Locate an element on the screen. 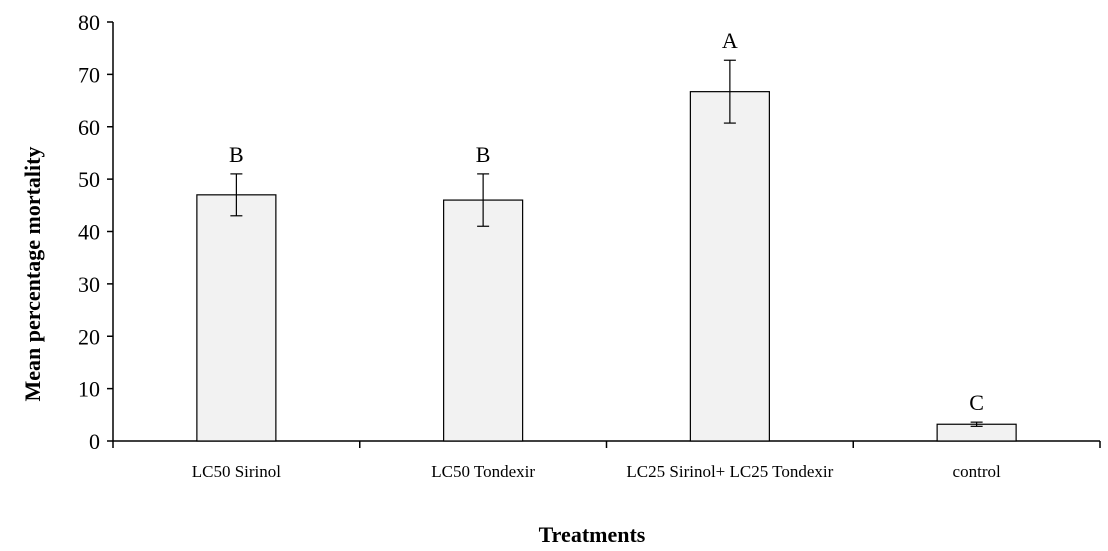  x-tick-label: LC25 Sirinol+ LC25 Tondexir is located at coordinates (729, 471).